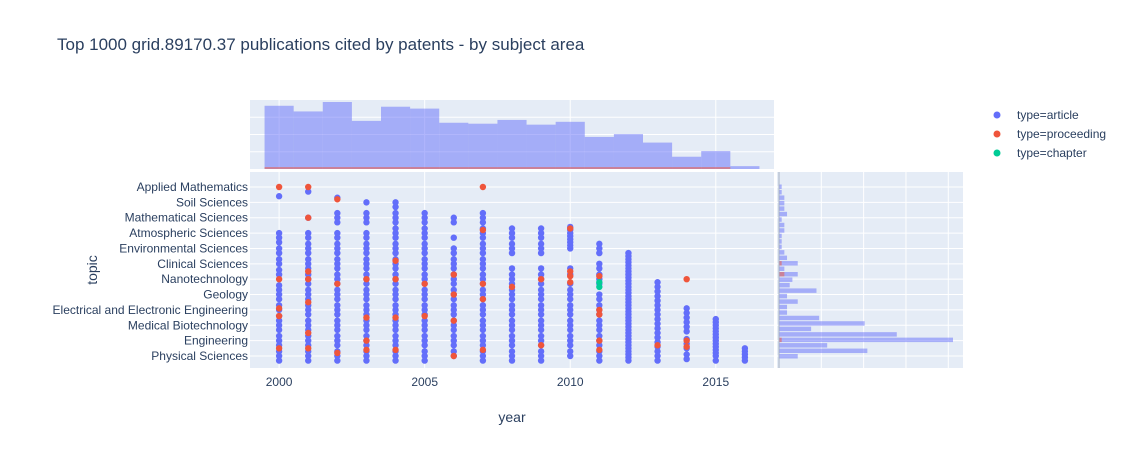 The width and height of the screenshot is (1137, 450). I want to click on y-tick-label: Electrical and Electronic Engineering, so click(150, 310).